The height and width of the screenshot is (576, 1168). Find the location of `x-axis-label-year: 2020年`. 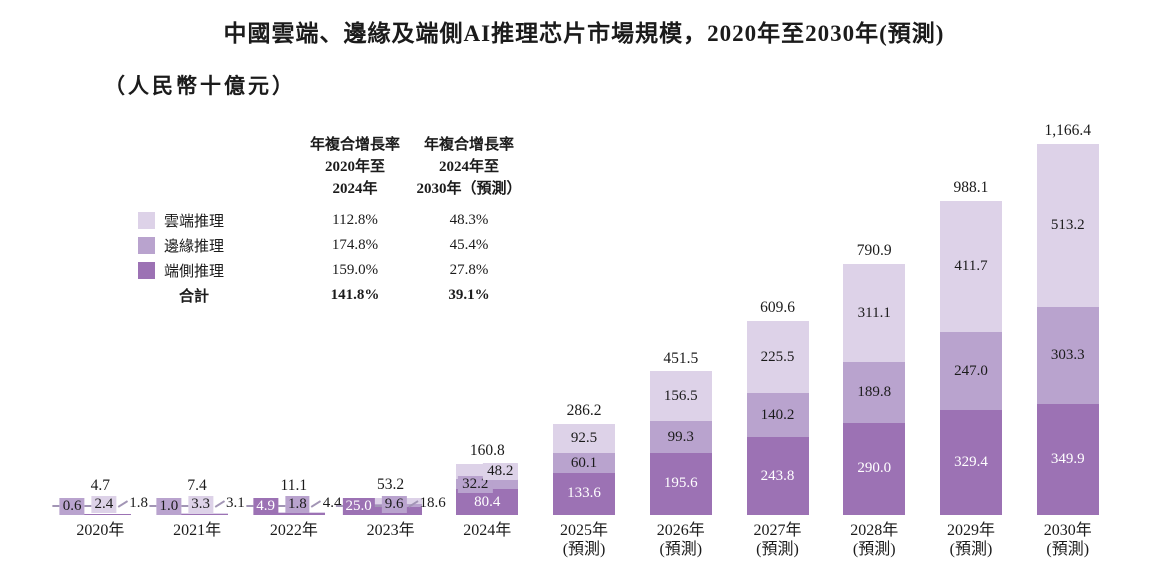

x-axis-label-year: 2020年 is located at coordinates (100, 530).